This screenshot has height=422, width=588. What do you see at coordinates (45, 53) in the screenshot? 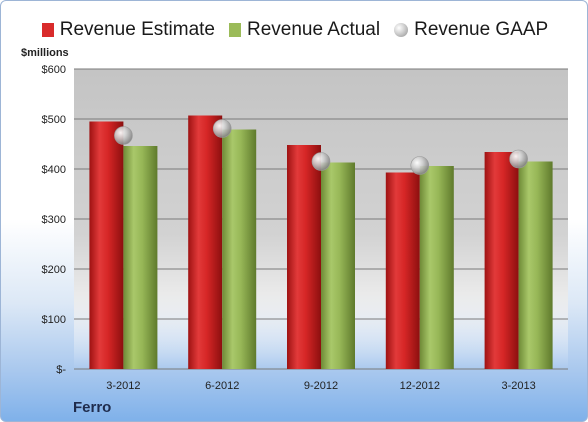
I see `y-axis-unit-label: $millions` at bounding box center [45, 53].